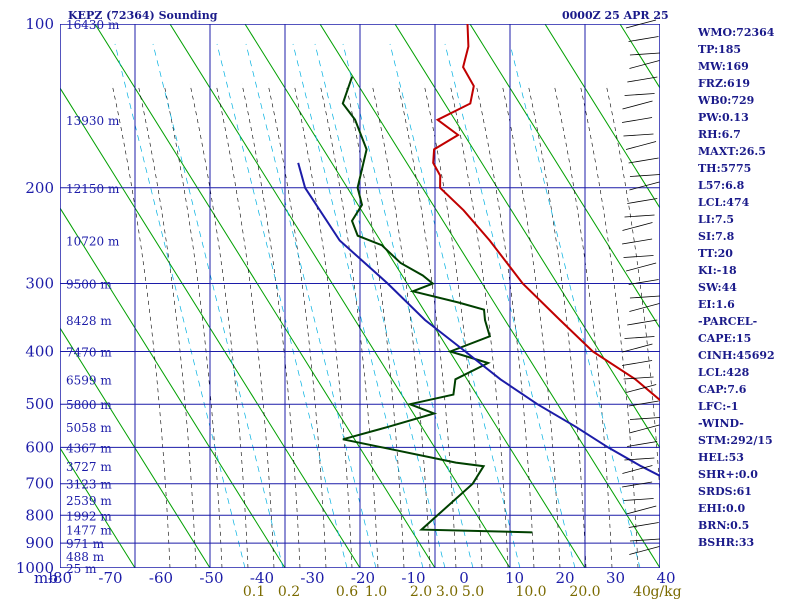 Image resolution: width=800 pixels, height=600 pixels. What do you see at coordinates (725, 168) in the screenshot?
I see `index-item: TH:5775` at bounding box center [725, 168].